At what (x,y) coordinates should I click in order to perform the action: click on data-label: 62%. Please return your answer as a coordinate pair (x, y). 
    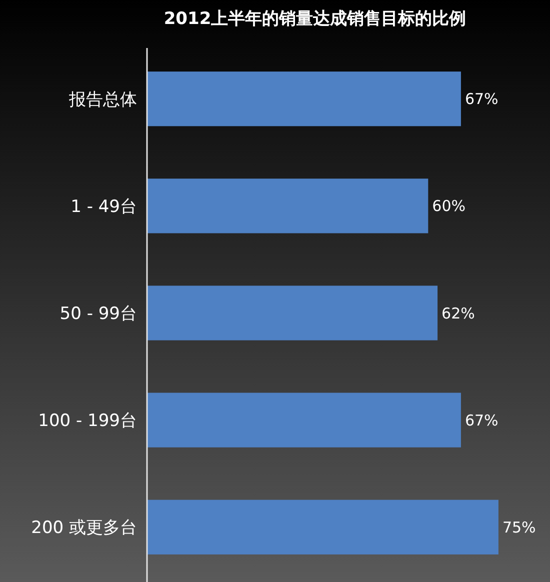
    Looking at the image, I should click on (458, 313).